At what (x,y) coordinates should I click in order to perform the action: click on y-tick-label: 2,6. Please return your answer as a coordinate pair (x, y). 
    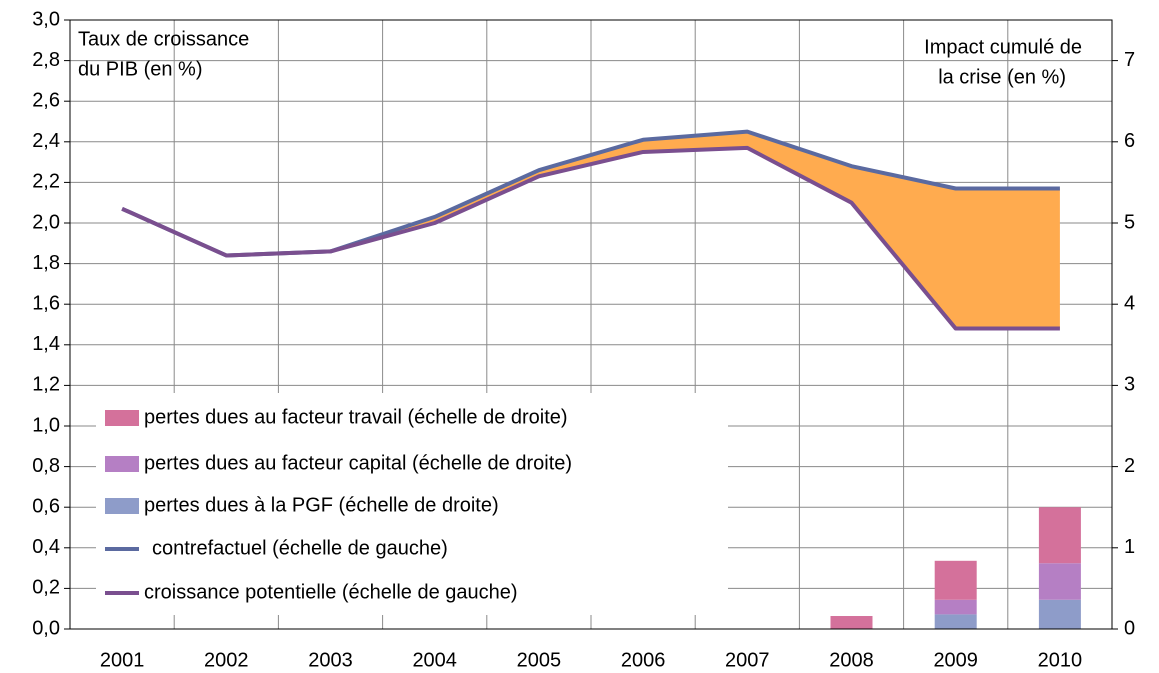
    Looking at the image, I should click on (46, 100).